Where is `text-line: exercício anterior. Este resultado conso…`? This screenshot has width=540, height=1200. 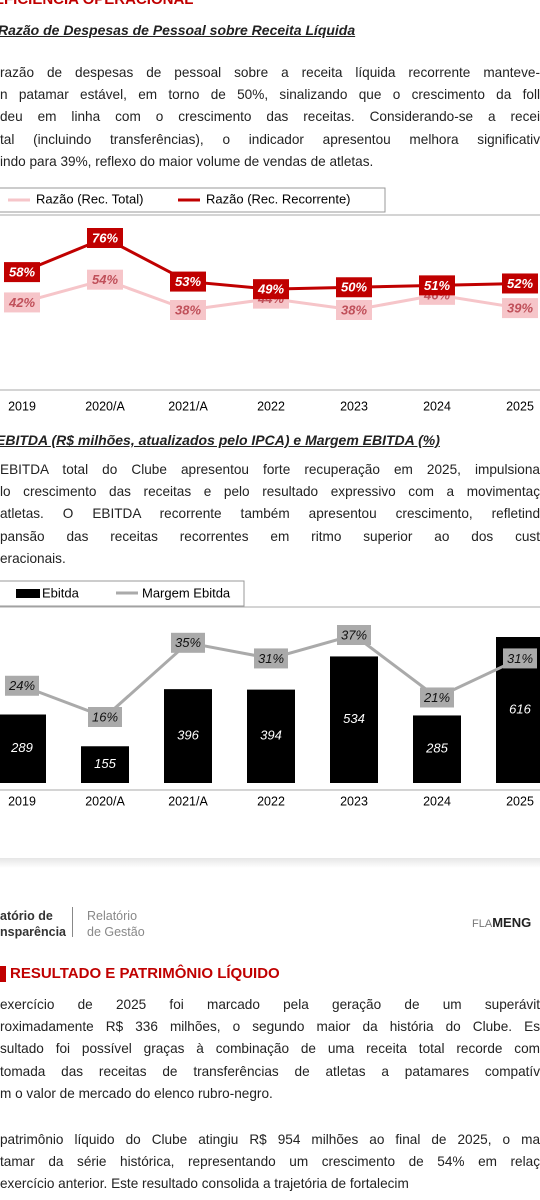 text-line: exercício anterior. Este resultado conso… is located at coordinates (204, 1184).